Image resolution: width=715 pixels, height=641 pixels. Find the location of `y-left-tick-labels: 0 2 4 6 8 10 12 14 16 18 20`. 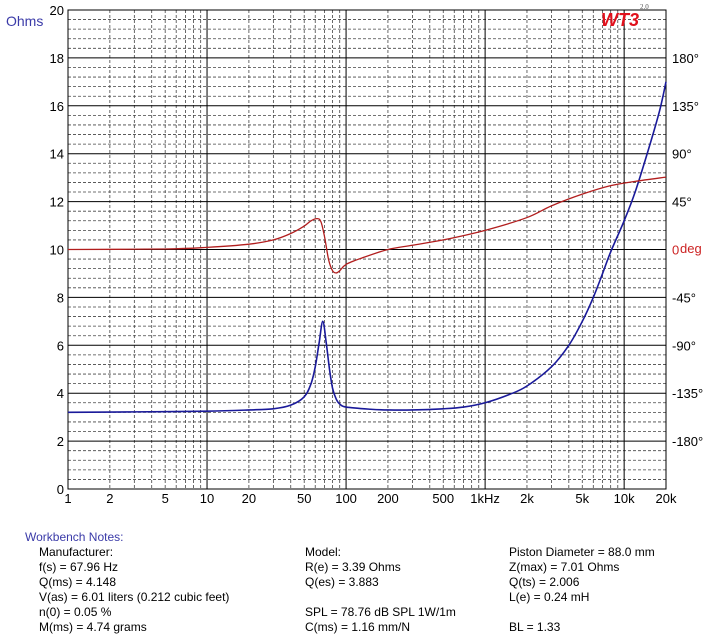

y-left-tick-labels: 0 2 4 6 8 10 12 14 16 18 20 is located at coordinates (57, 250).